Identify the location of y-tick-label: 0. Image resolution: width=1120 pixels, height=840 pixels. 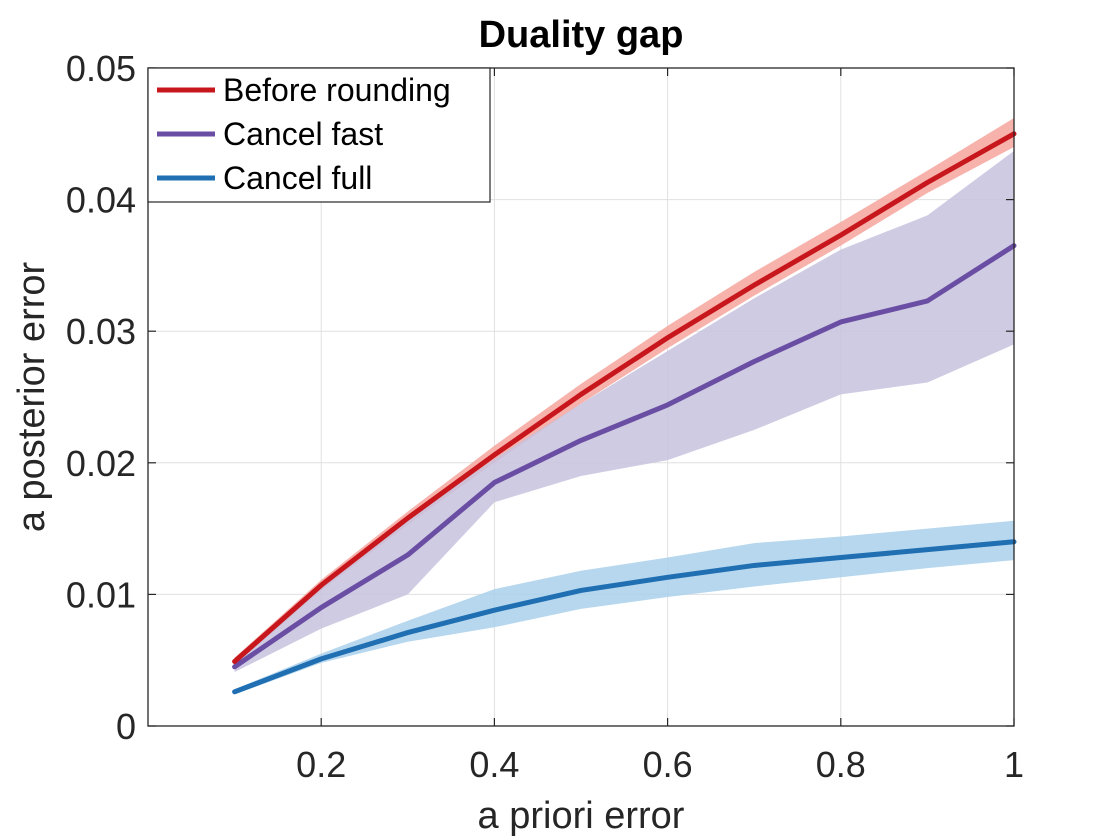
(126, 726).